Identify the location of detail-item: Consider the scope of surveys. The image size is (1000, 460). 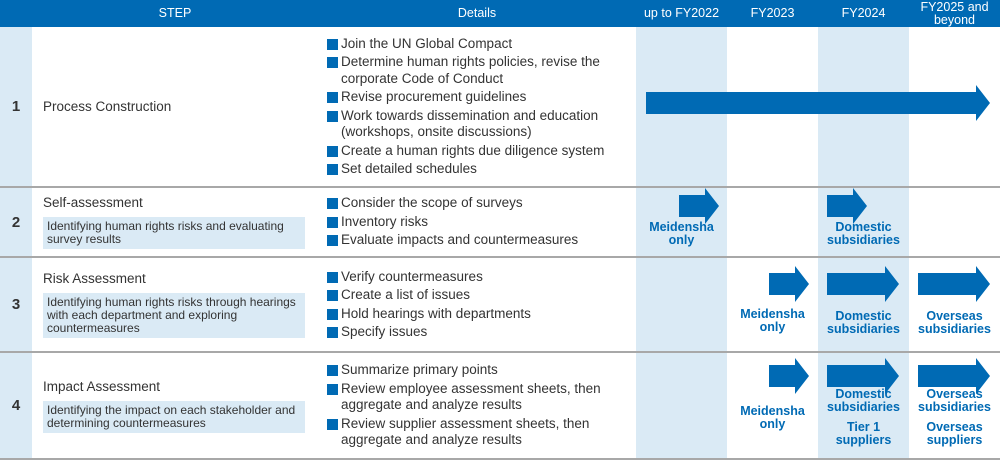
(477, 203).